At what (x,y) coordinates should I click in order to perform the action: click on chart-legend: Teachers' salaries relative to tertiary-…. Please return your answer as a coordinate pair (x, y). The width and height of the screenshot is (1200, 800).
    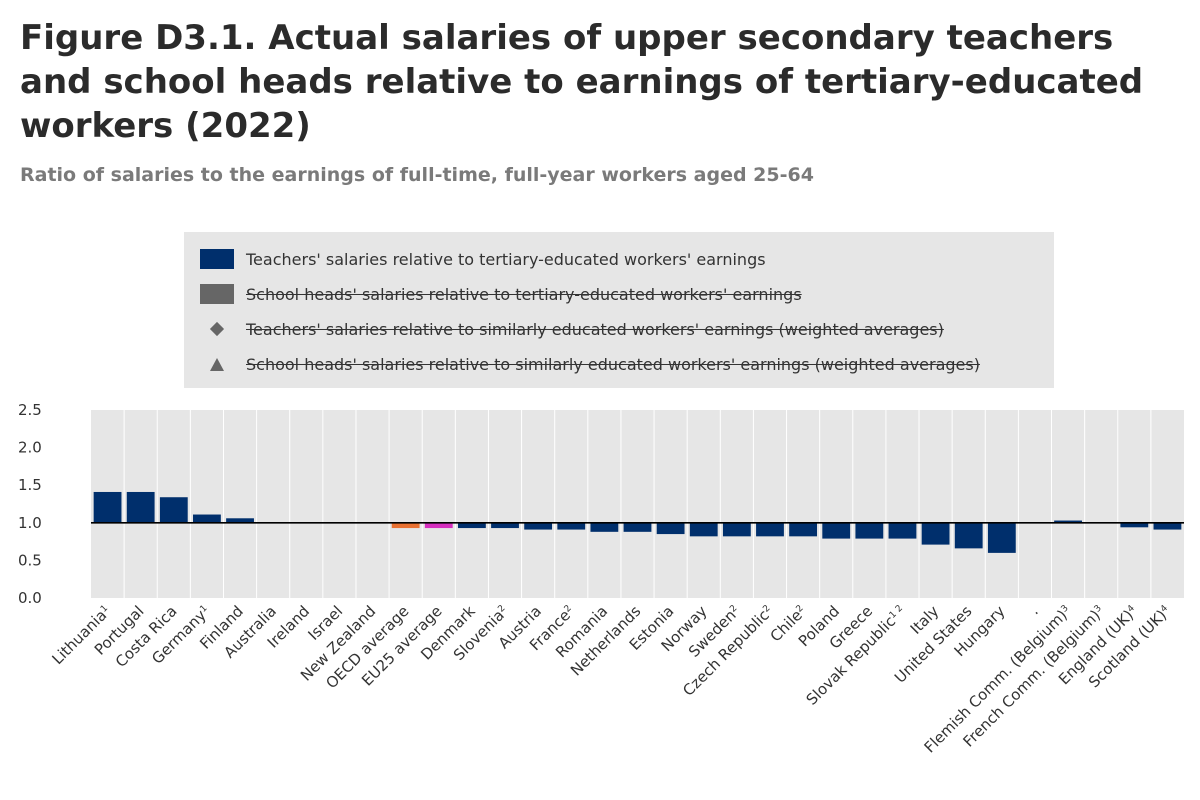
    Looking at the image, I should click on (619, 310).